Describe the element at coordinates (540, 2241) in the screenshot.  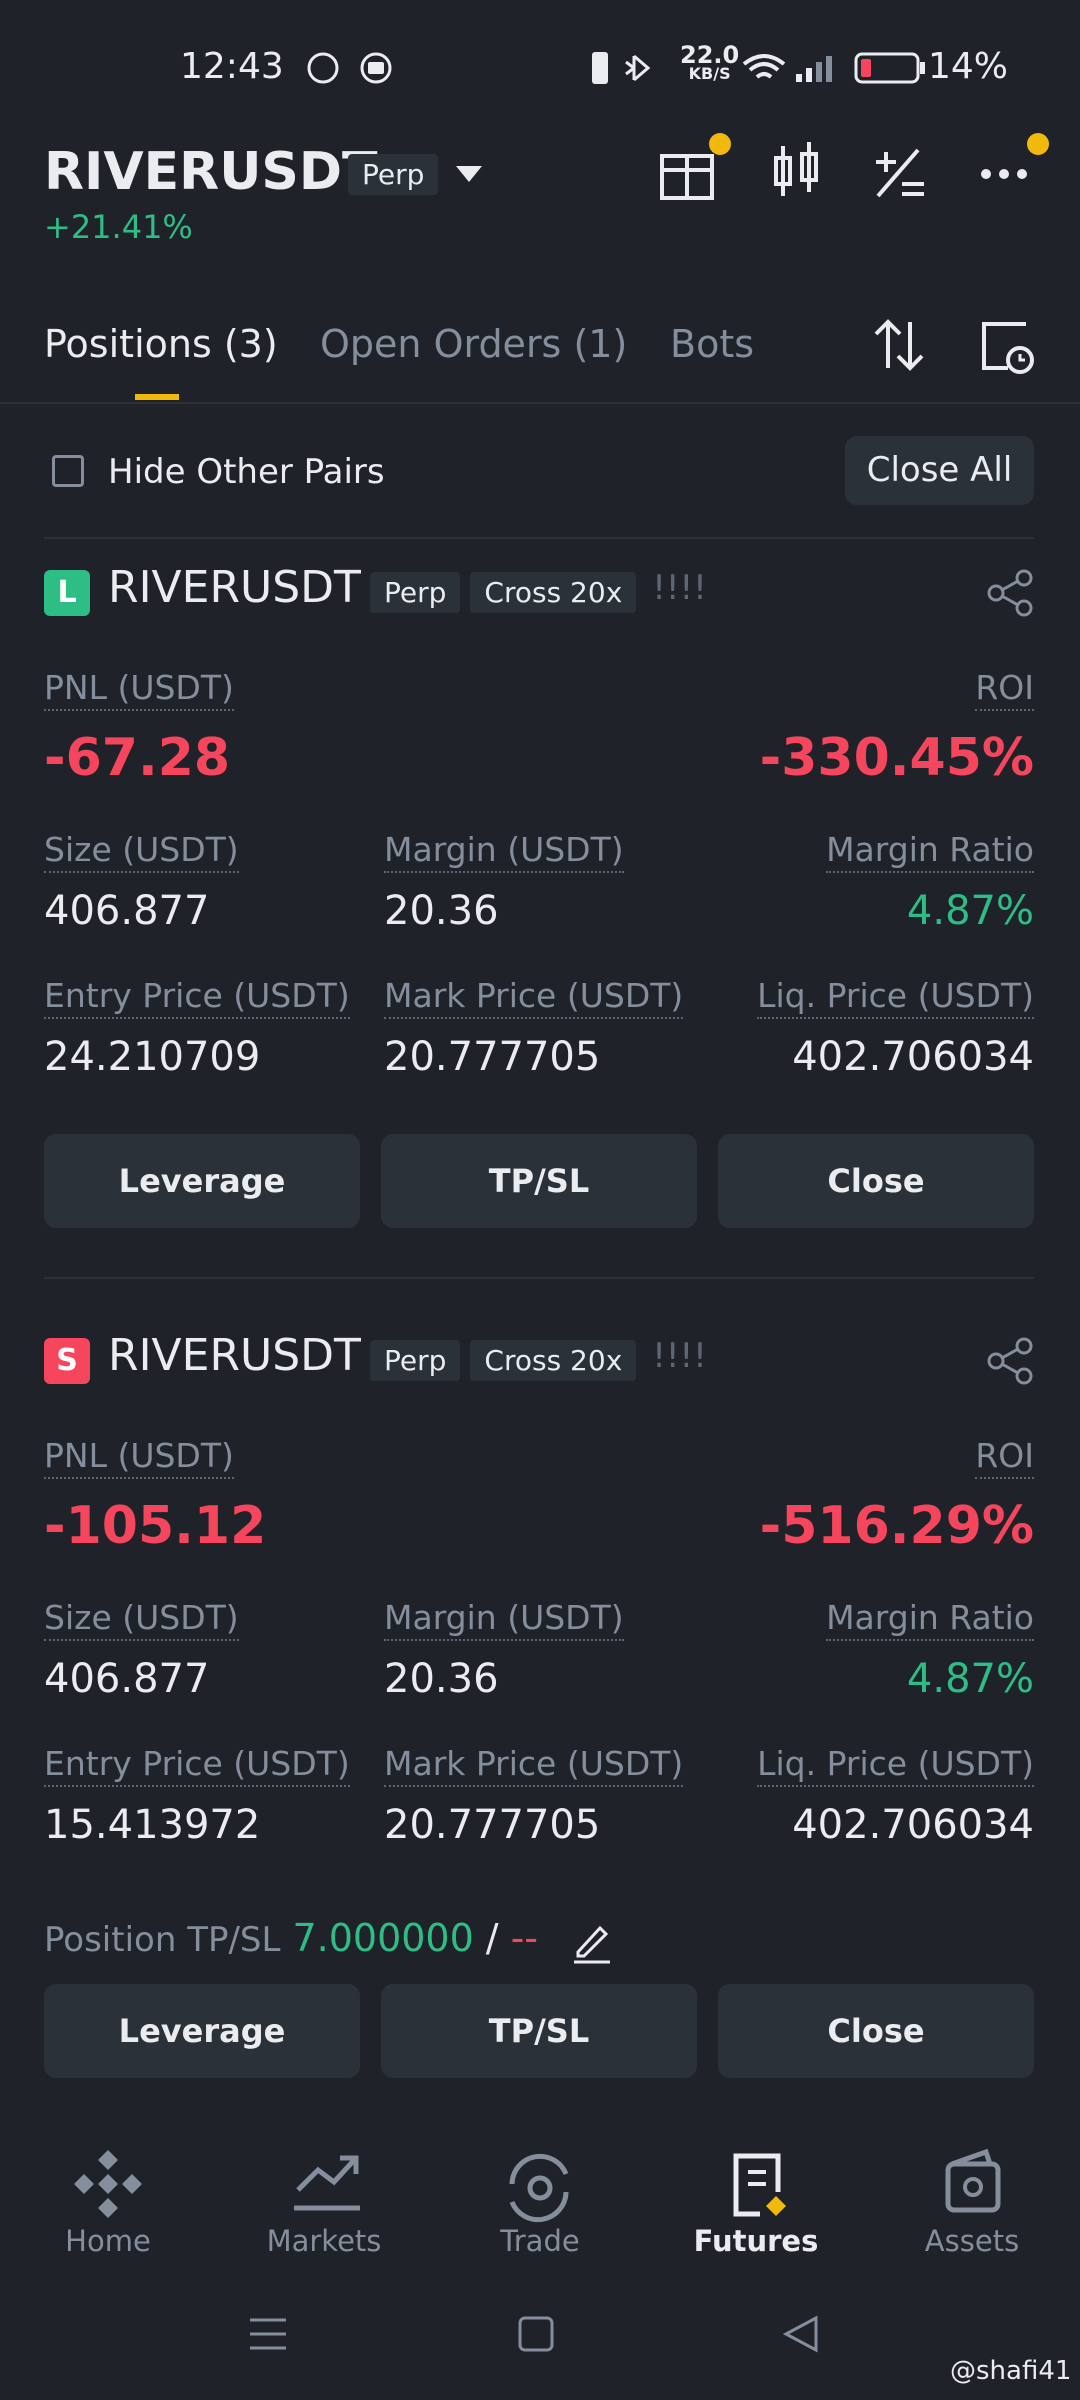
I see `nav-label: Trade` at that location.